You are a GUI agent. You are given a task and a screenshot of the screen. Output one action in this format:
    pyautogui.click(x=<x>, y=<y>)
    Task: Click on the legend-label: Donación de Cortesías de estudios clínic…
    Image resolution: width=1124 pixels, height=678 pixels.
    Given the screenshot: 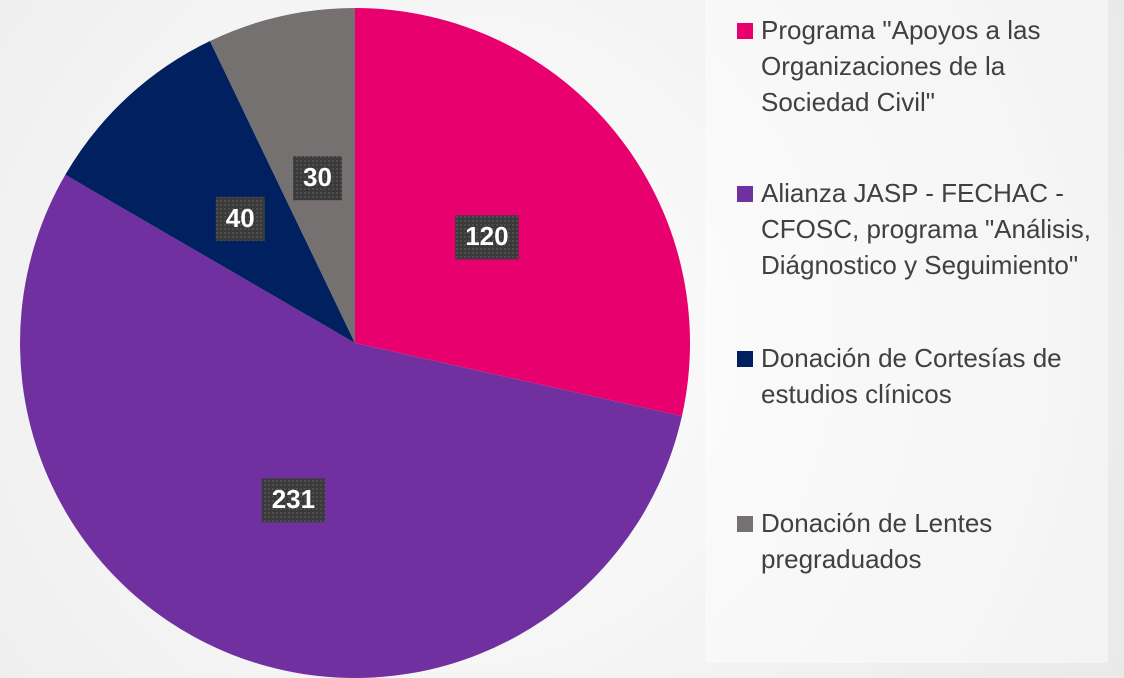 What is the action you would take?
    pyautogui.click(x=911, y=376)
    